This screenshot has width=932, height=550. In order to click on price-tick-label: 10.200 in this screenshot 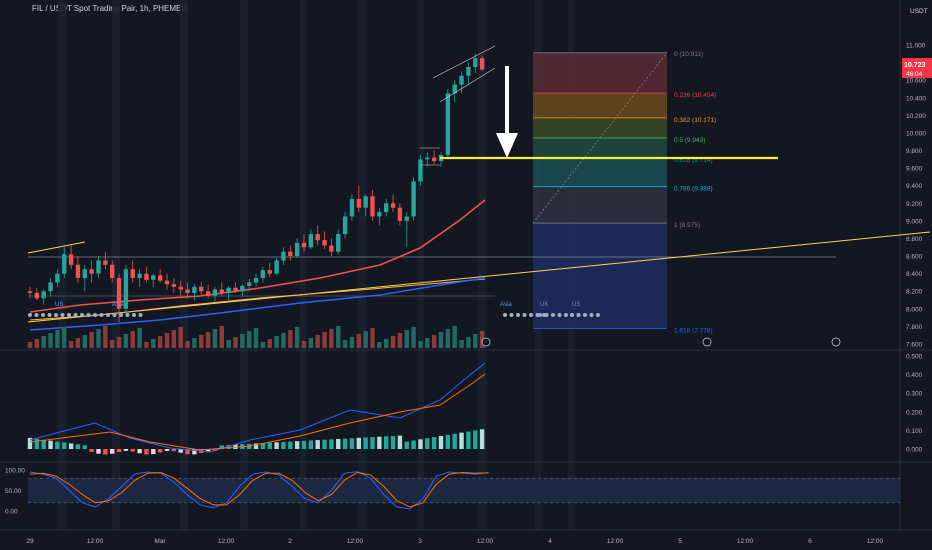, I will do `click(916, 116)`.